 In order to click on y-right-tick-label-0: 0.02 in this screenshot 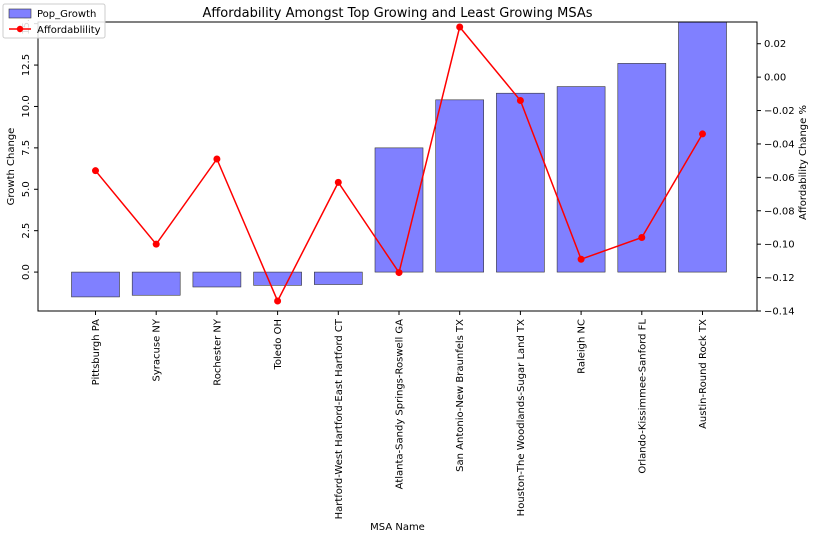, I will do `click(775, 44)`.